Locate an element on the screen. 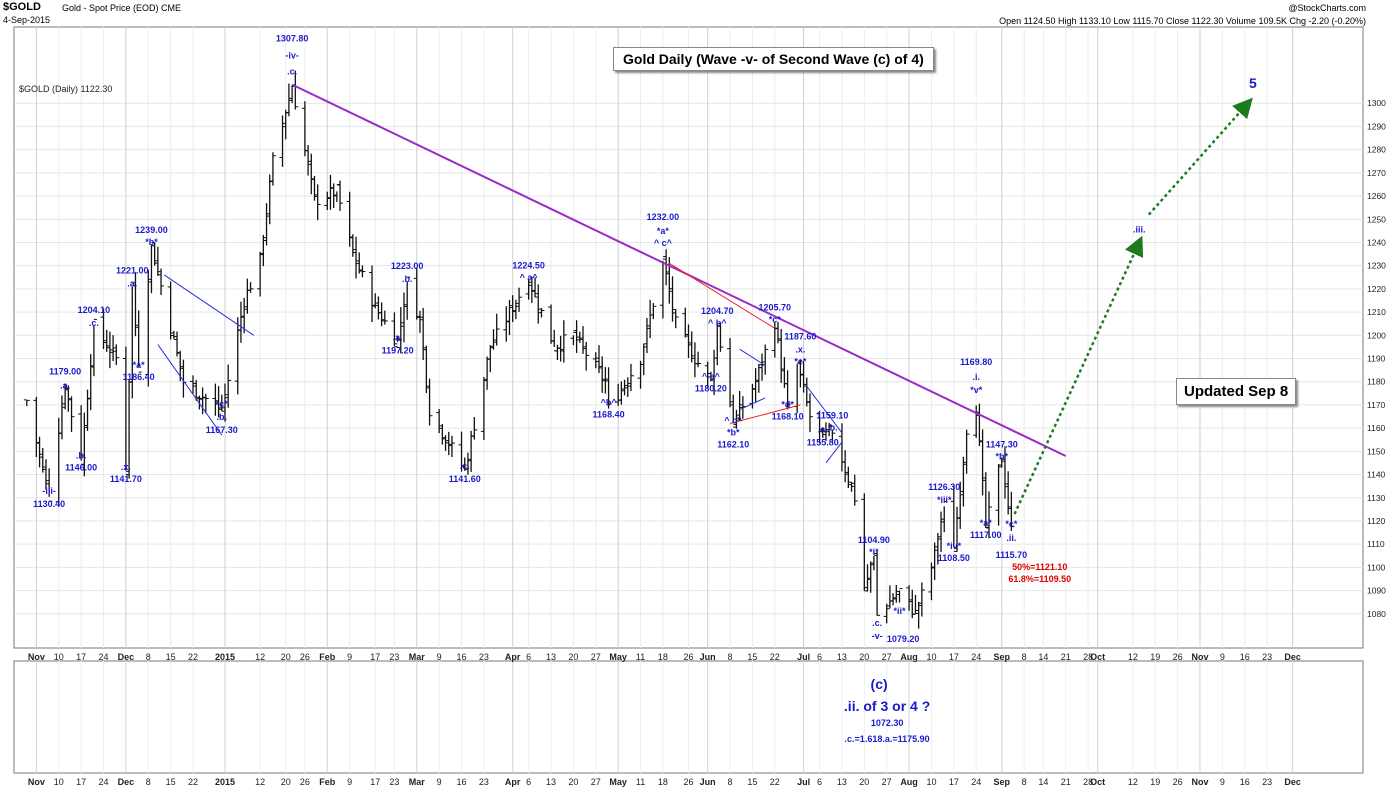 This screenshot has height=791, width=1400. y-tick-label: 1280 is located at coordinates (1376, 150).